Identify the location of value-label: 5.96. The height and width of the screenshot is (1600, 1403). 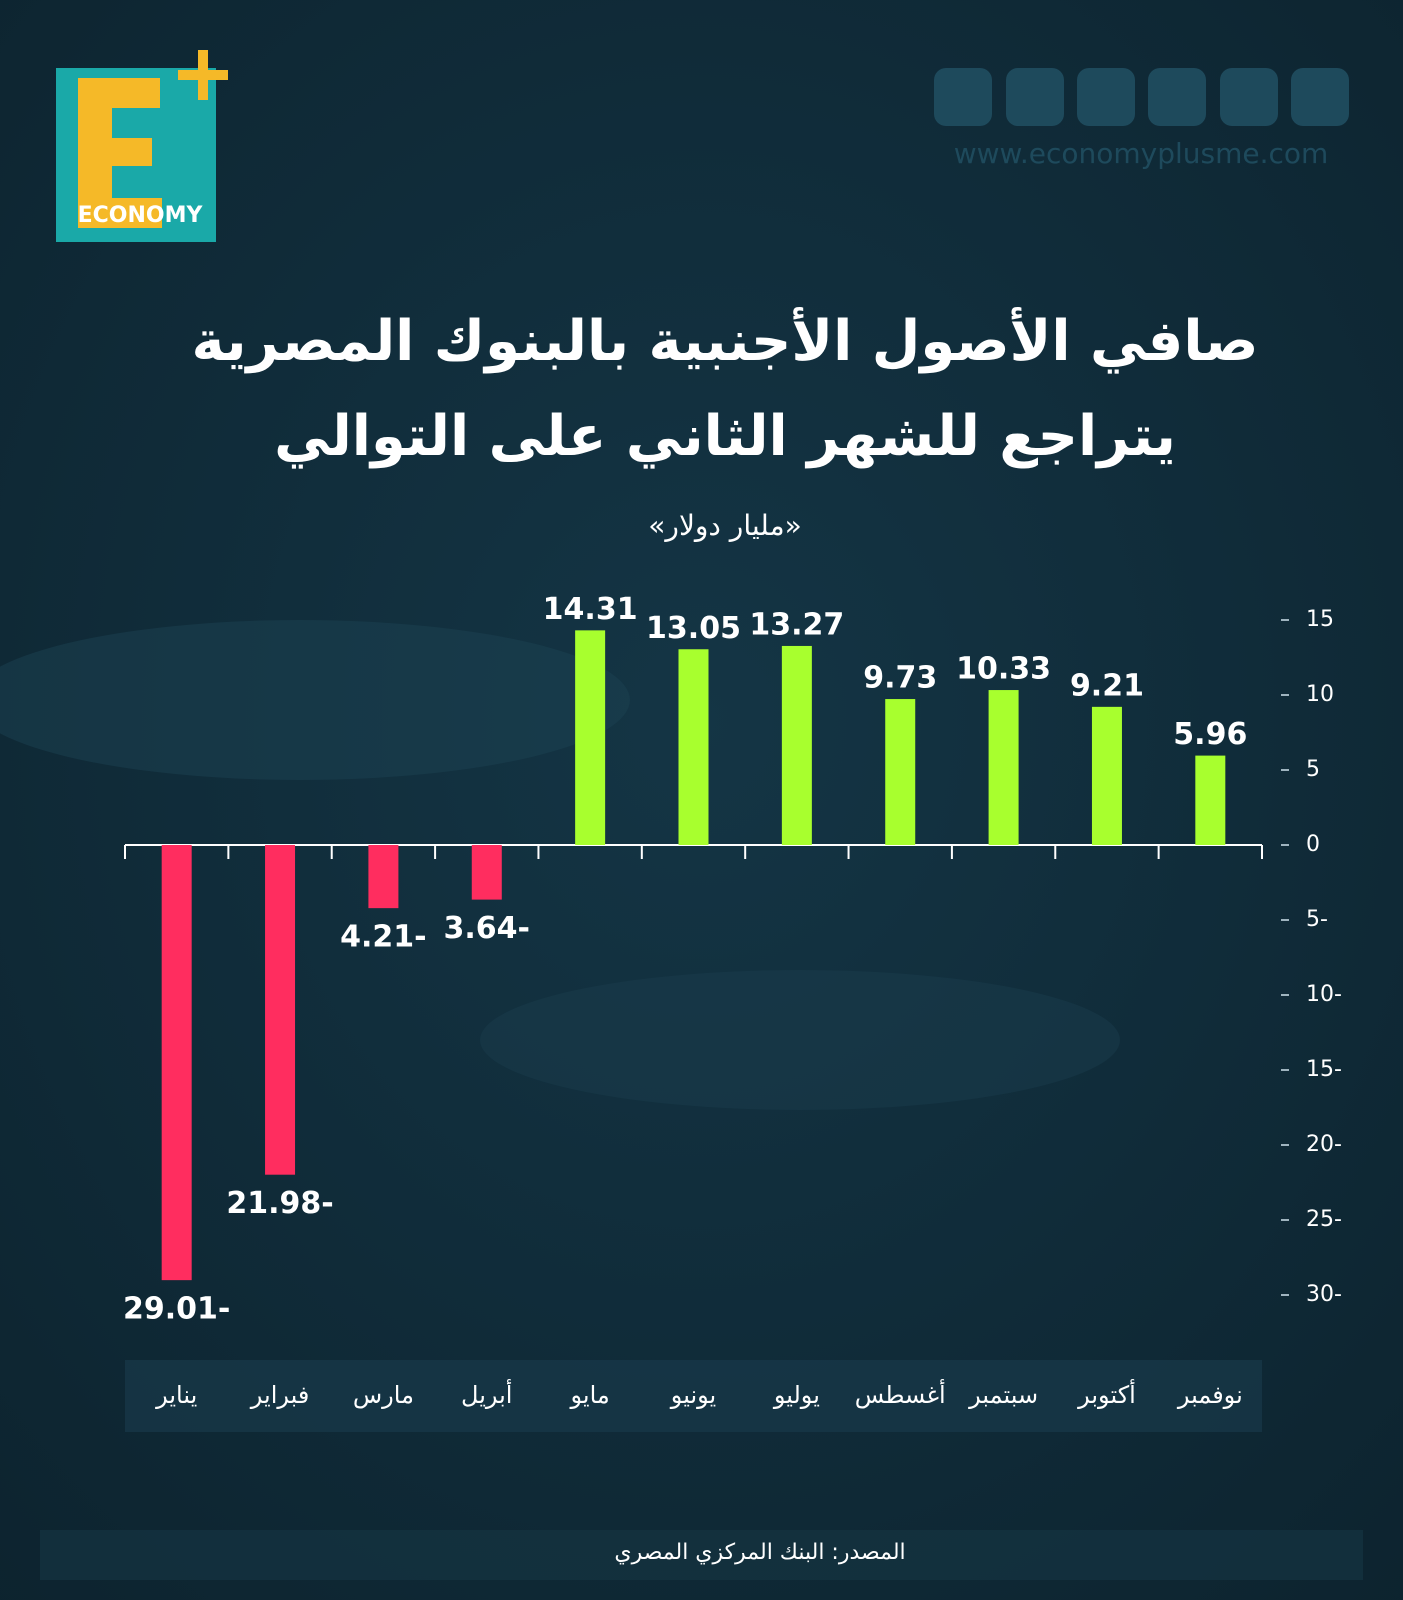
(1210, 734).